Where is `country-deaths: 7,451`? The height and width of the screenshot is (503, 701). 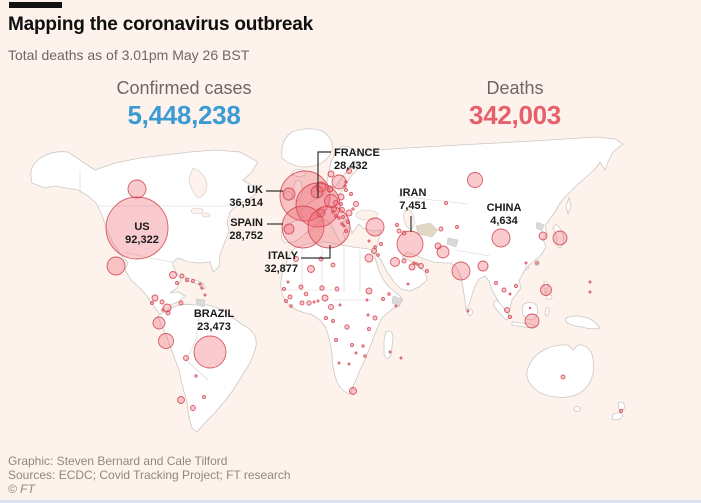 country-deaths: 7,451 is located at coordinates (413, 206).